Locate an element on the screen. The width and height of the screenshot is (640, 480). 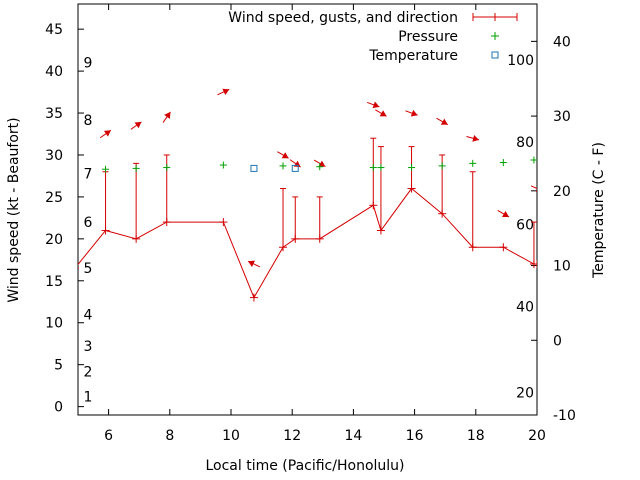
fahrenheit-label: 60 is located at coordinates (525, 225).